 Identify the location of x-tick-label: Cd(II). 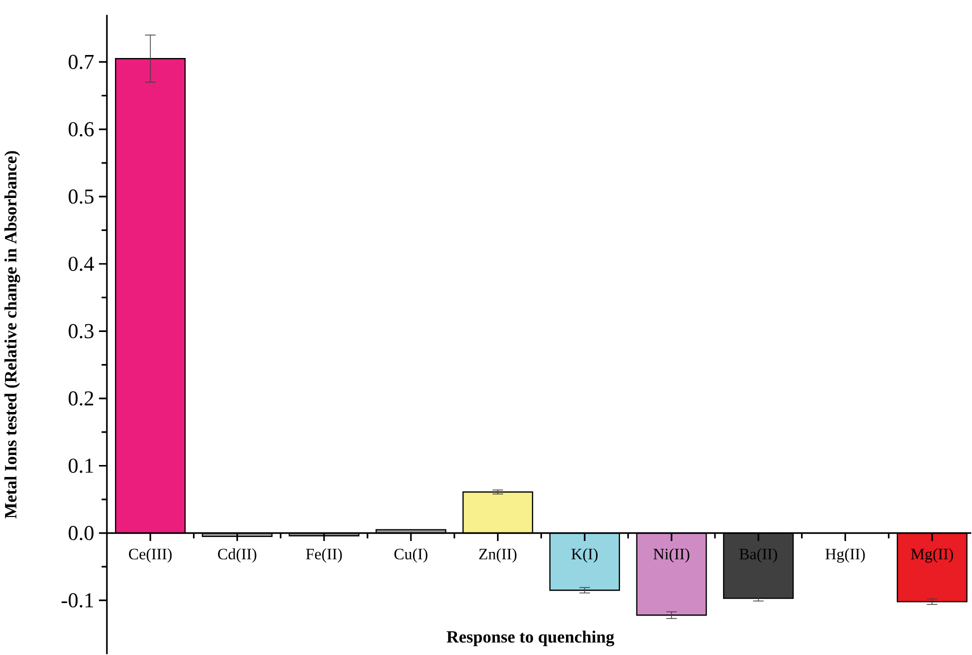
(237, 555).